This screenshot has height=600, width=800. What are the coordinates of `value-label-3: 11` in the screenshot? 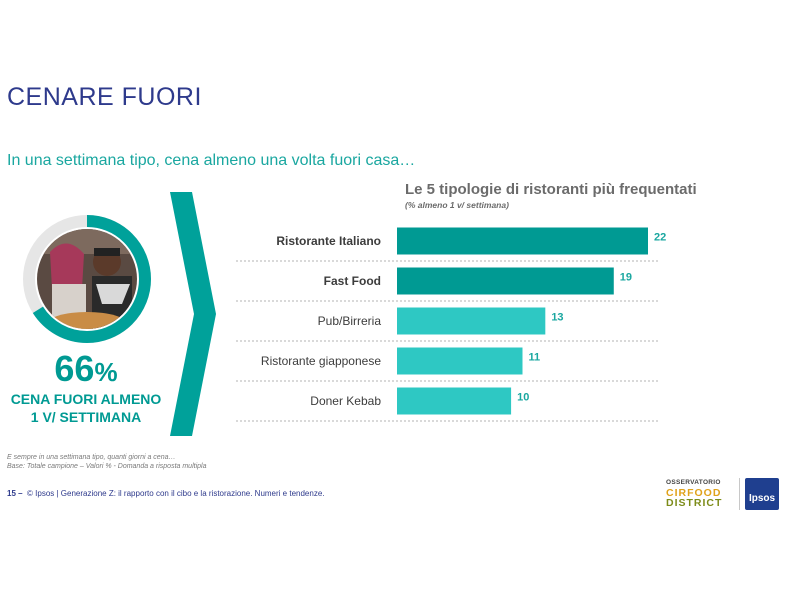 It's located at (535, 357).